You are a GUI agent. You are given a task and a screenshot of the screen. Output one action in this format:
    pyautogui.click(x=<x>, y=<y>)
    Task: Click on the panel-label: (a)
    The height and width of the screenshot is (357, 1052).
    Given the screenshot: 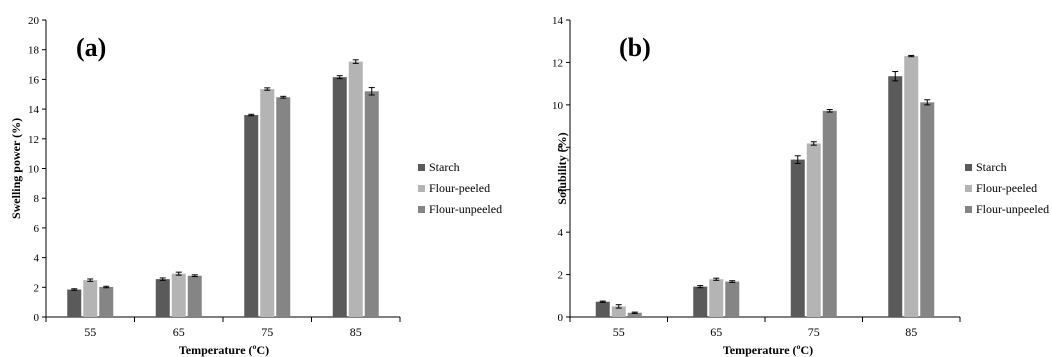 What is the action you would take?
    pyautogui.click(x=91, y=47)
    